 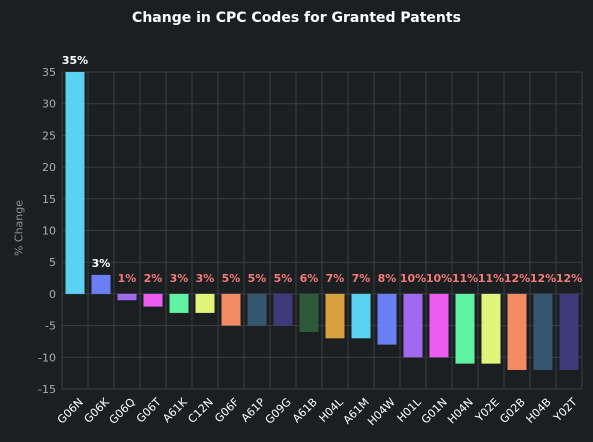 I want to click on x-tick-label-Y02T: Y02T, so click(x=564, y=409).